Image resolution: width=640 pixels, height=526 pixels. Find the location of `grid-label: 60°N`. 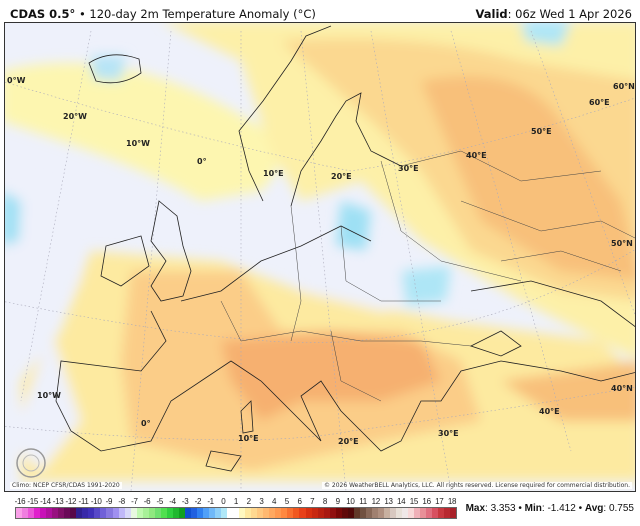

grid-label: 60°N is located at coordinates (624, 86).